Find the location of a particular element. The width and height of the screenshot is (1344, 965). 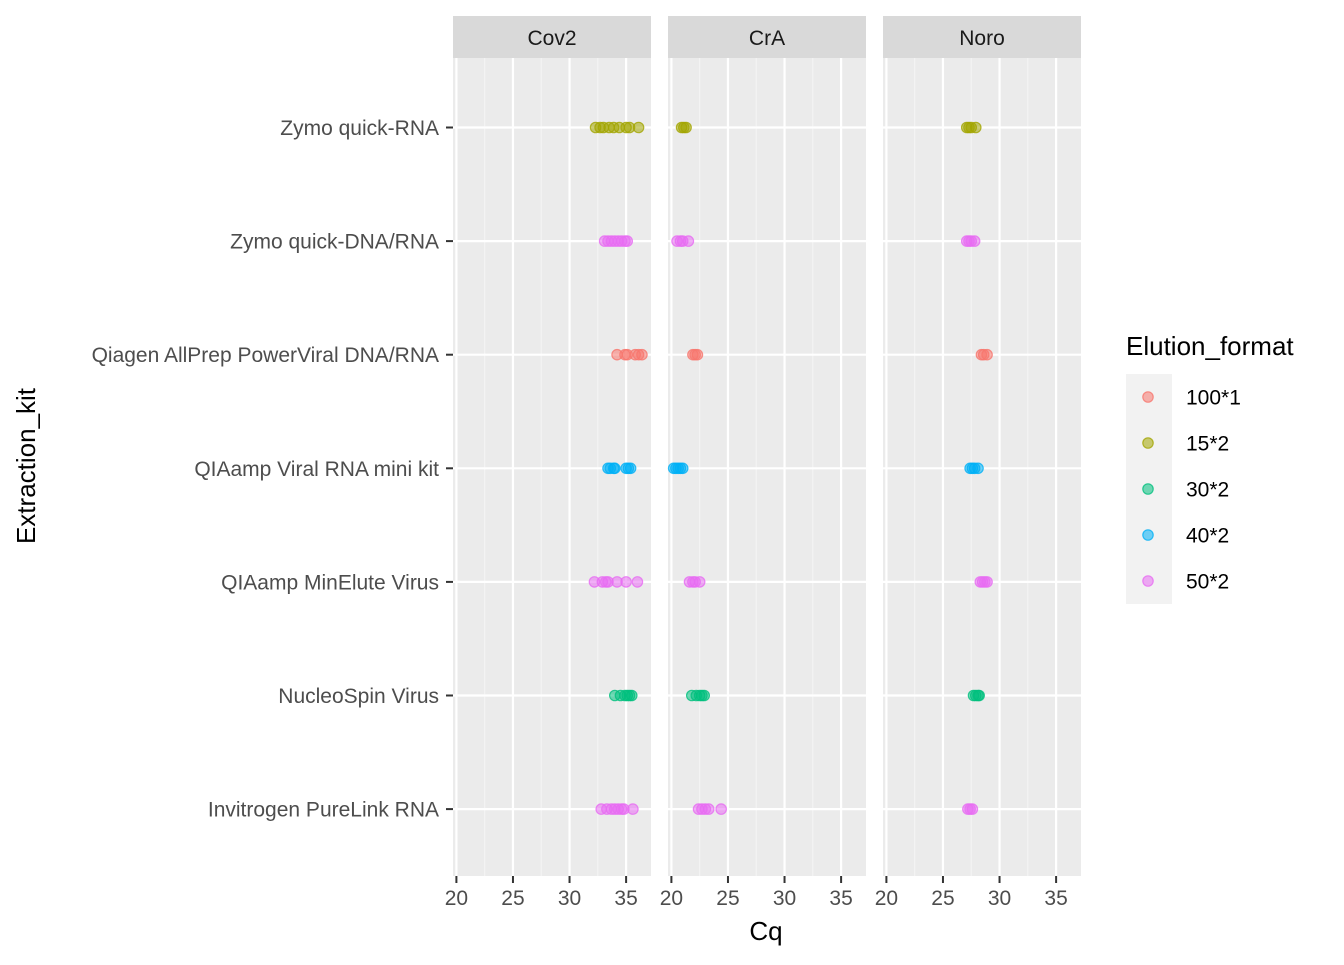

y-axis-title: Extraction_kit is located at coordinates (26, 465).